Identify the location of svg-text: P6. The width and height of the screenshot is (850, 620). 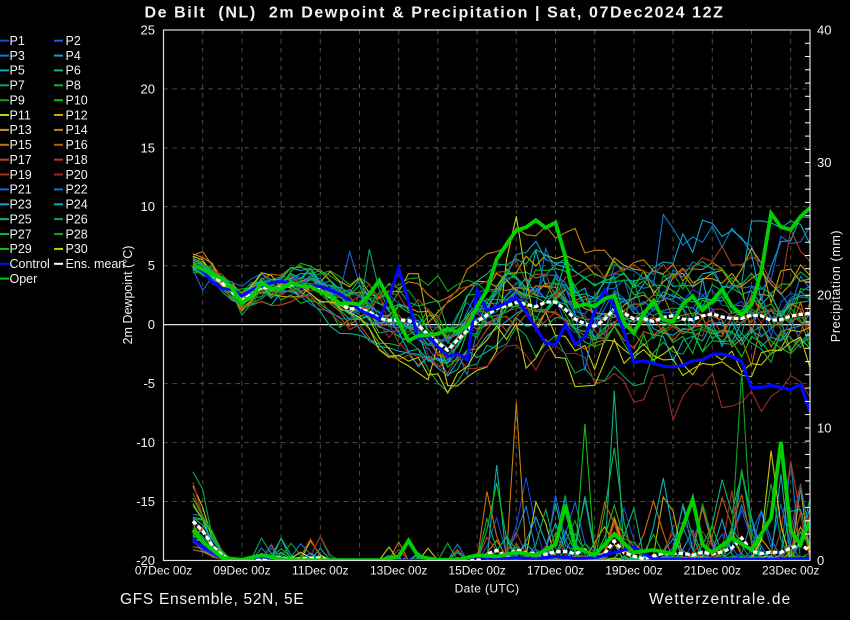
(73, 71).